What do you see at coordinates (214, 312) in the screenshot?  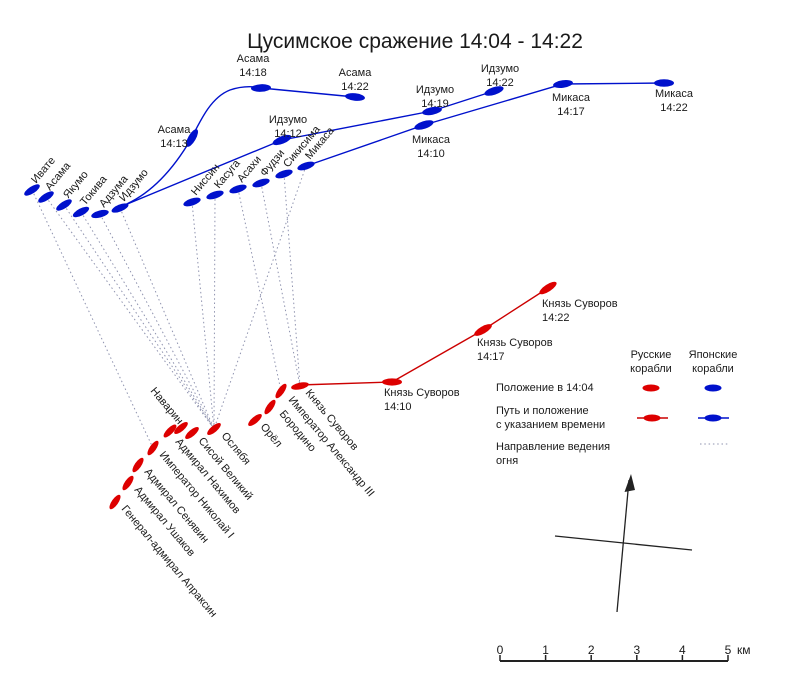 I see `fire-line-kasuga-to-oslyabya` at bounding box center [214, 312].